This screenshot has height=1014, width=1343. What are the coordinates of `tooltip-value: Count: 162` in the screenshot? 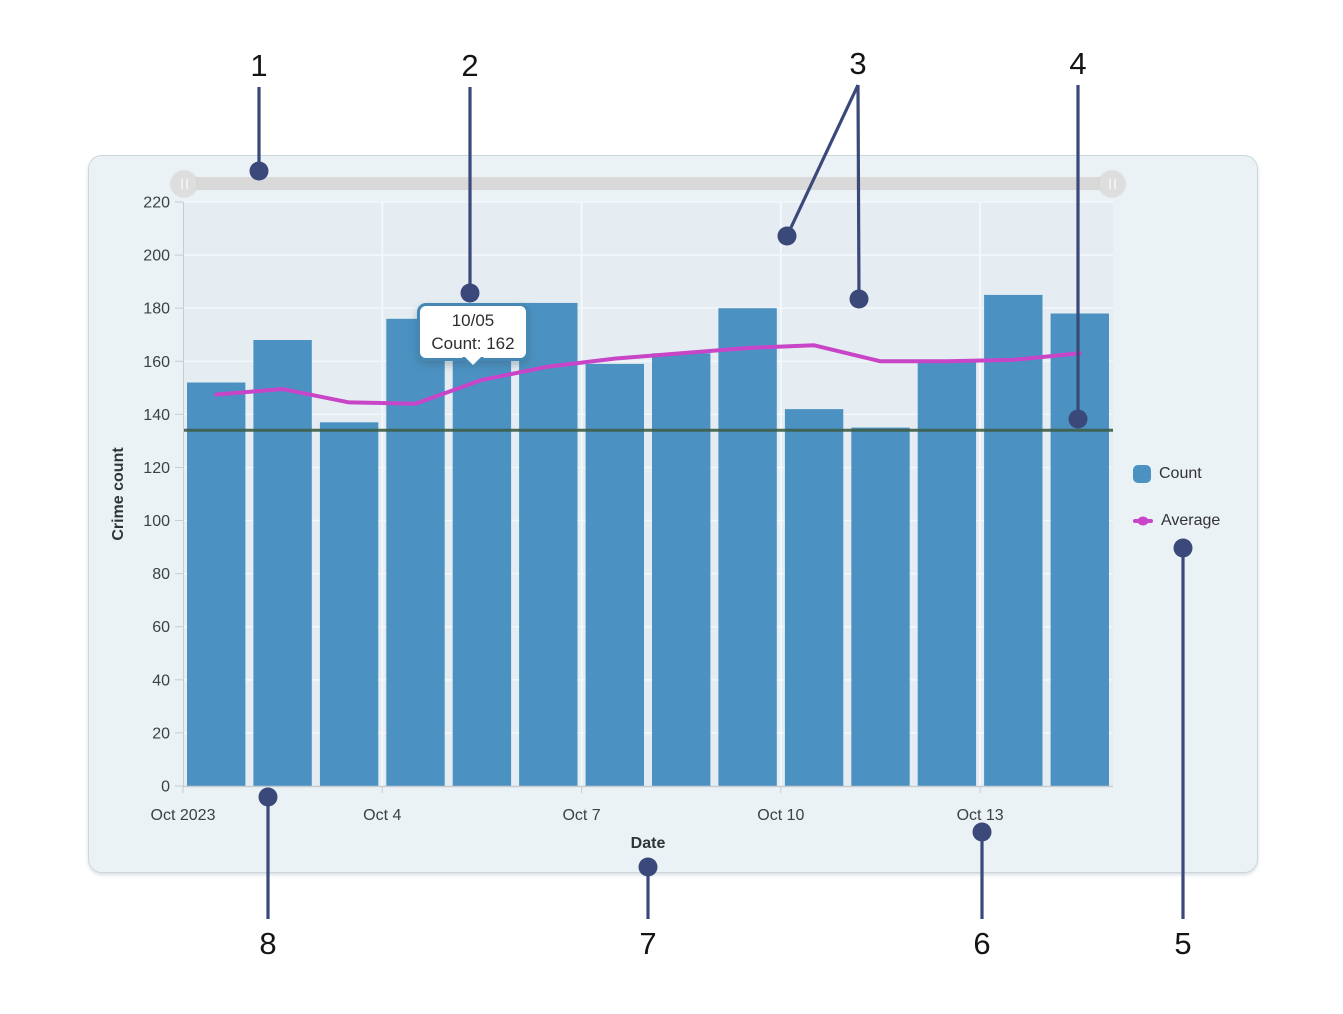 It's located at (473, 343).